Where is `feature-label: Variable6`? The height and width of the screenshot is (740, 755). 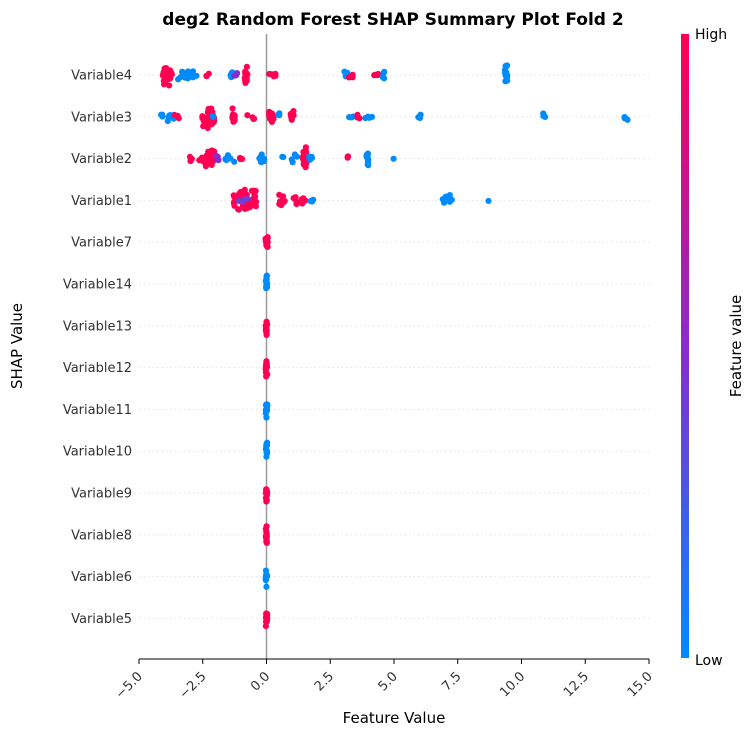 feature-label: Variable6 is located at coordinates (101, 577).